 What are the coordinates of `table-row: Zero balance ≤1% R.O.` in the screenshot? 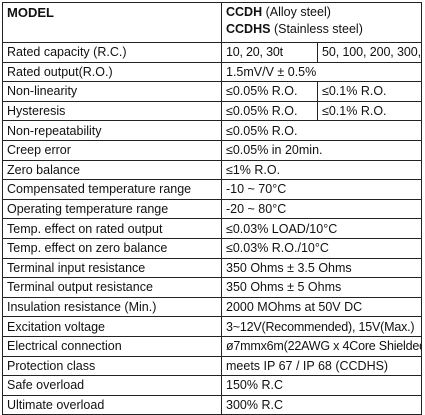 It's located at (212, 170).